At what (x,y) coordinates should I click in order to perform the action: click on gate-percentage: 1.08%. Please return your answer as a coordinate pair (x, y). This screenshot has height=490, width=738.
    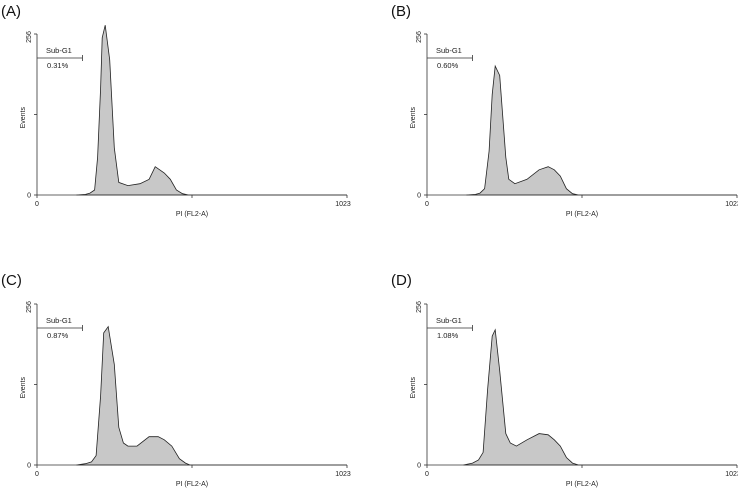
    Looking at the image, I should click on (448, 335).